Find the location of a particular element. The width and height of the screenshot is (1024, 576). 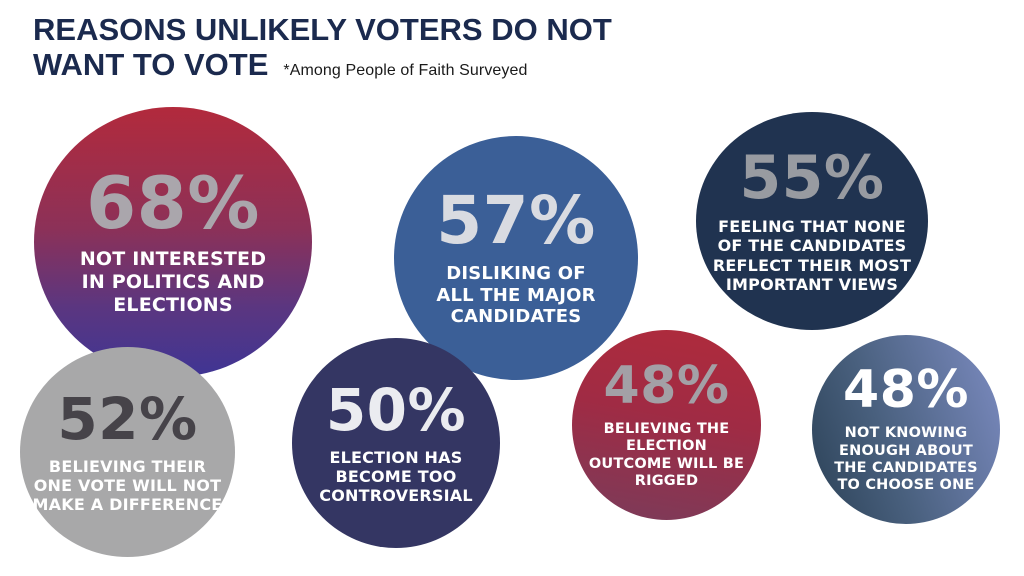

stat-label-line: OUTCOME WILL BE is located at coordinates (666, 463).